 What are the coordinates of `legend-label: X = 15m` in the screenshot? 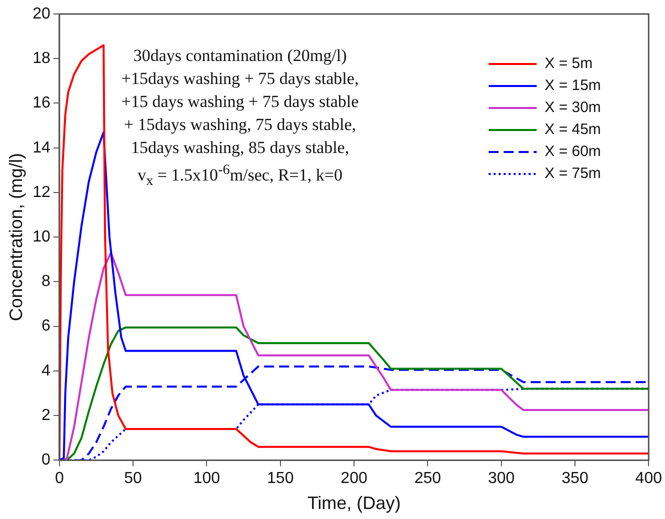 It's located at (572, 85).